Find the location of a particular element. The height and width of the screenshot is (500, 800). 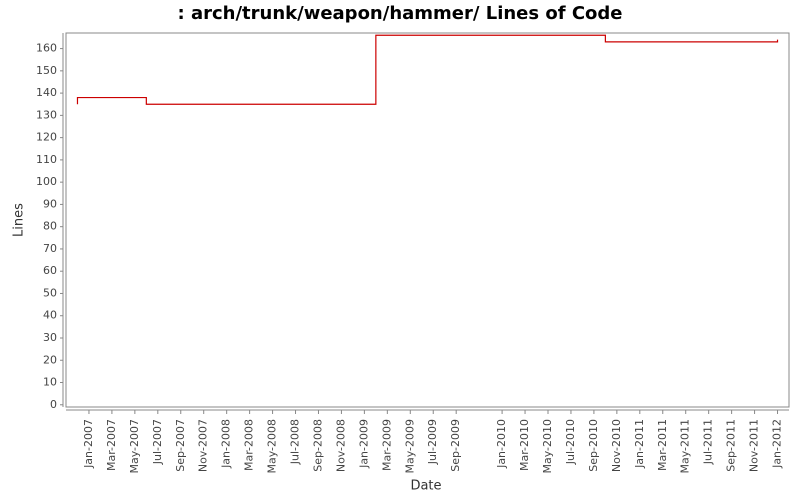

x-tick-label: Mar-2011 is located at coordinates (662, 445).